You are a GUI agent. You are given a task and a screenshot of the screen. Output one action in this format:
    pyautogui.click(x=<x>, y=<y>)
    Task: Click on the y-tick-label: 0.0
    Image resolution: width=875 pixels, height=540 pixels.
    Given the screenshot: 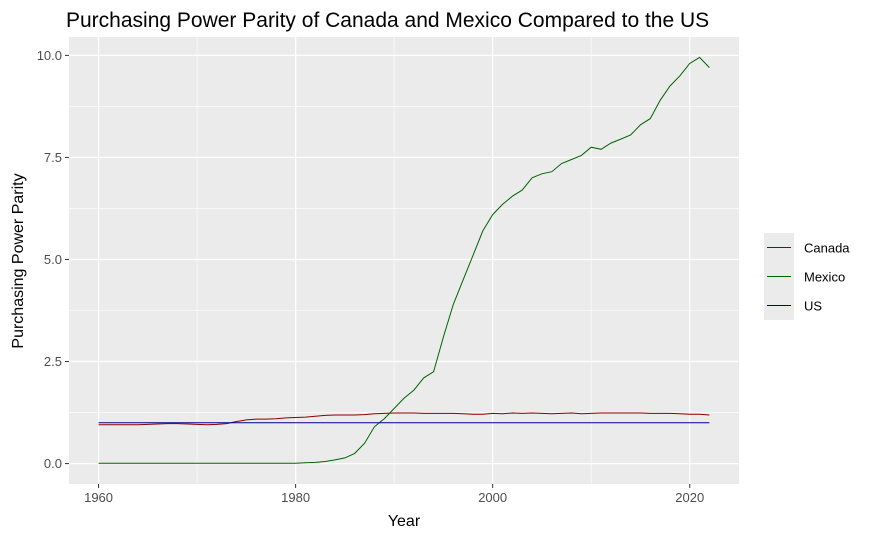 What is the action you would take?
    pyautogui.click(x=53, y=463)
    